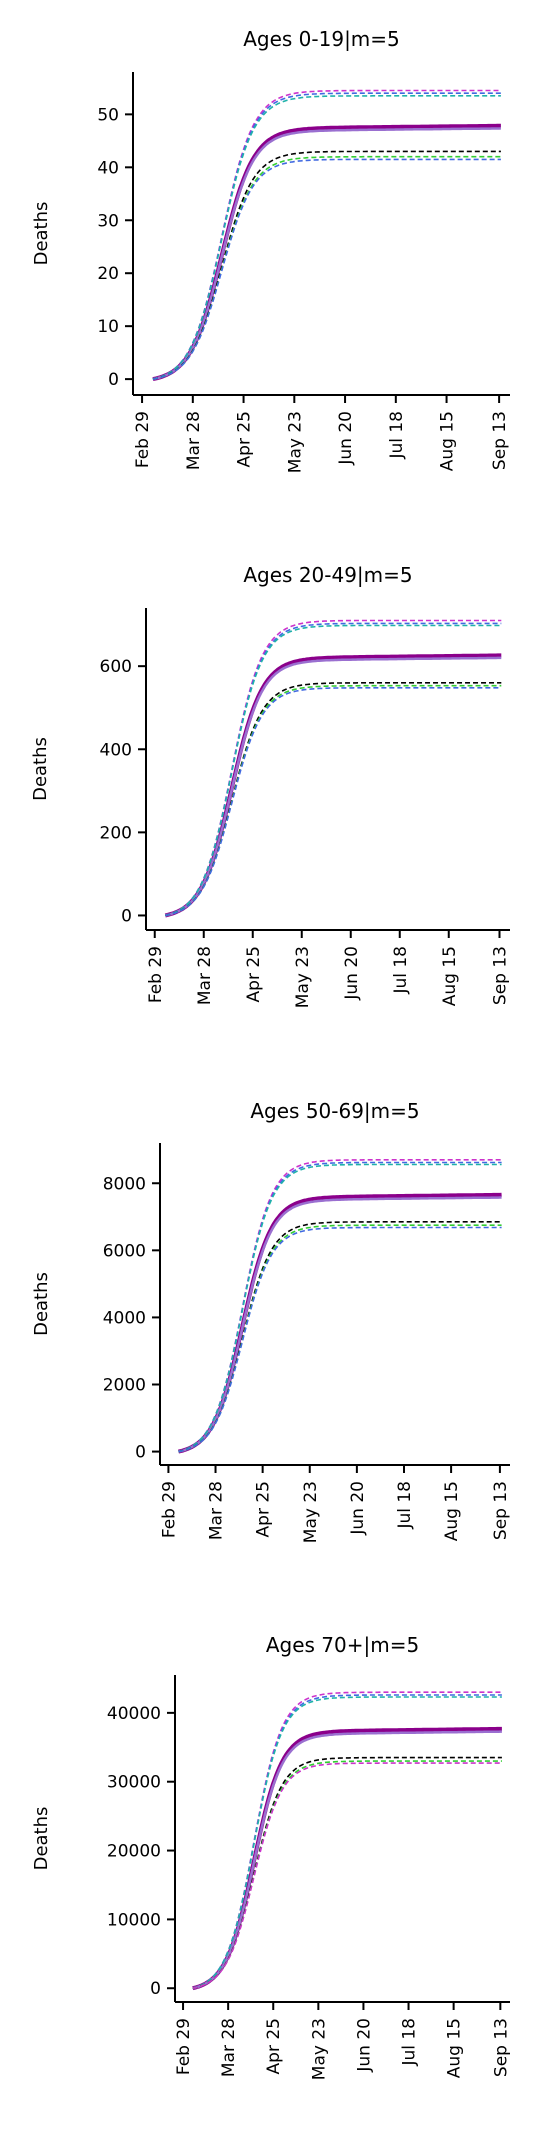  I want to click on y-tick-label: 600, so click(116, 667).